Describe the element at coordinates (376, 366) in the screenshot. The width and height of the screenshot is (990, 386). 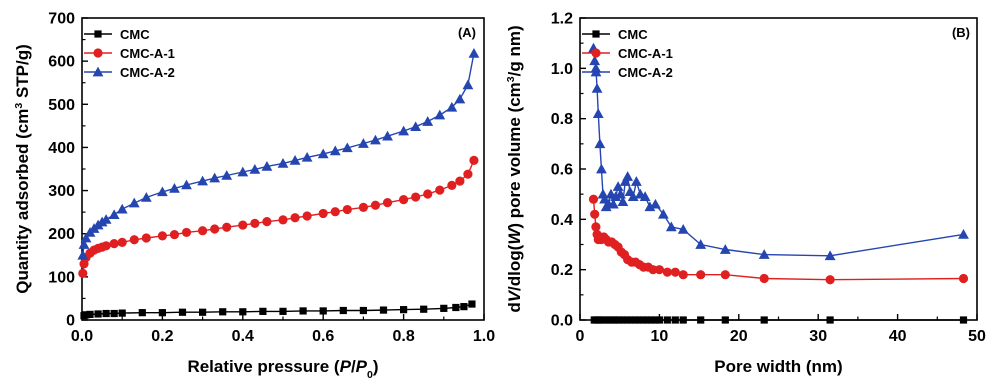
I see `axis-title-part: )` at that location.